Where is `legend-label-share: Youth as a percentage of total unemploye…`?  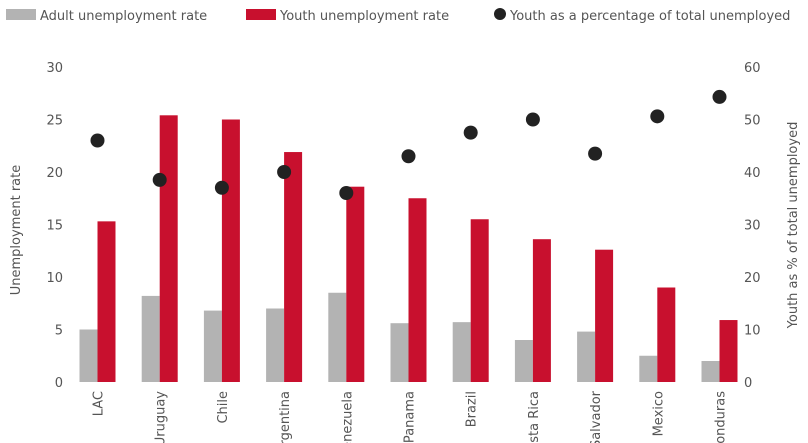 legend-label-share: Youth as a percentage of total unemploye… is located at coordinates (649, 16).